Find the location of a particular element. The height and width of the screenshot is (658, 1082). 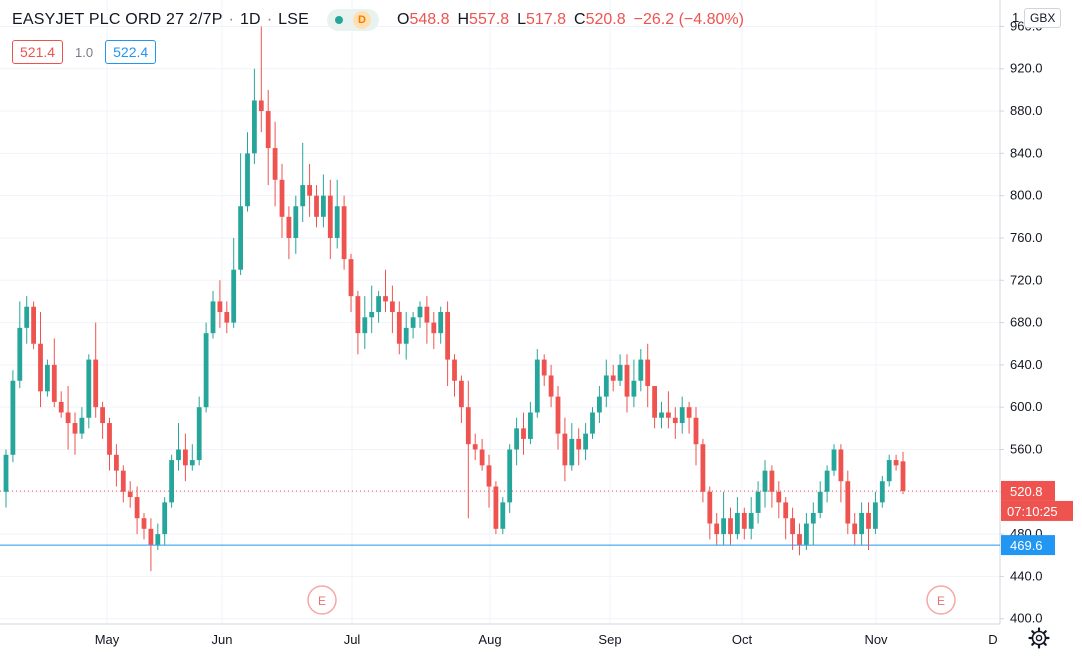

price-tick-label: 600.0 is located at coordinates (1026, 406).